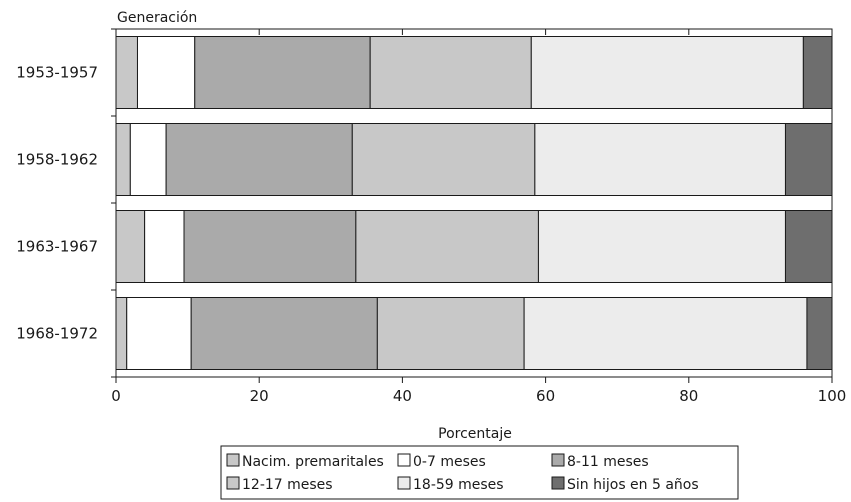 This screenshot has width=851, height=502. What do you see at coordinates (832, 396) in the screenshot?
I see `x-tick-label: 100` at bounding box center [832, 396].